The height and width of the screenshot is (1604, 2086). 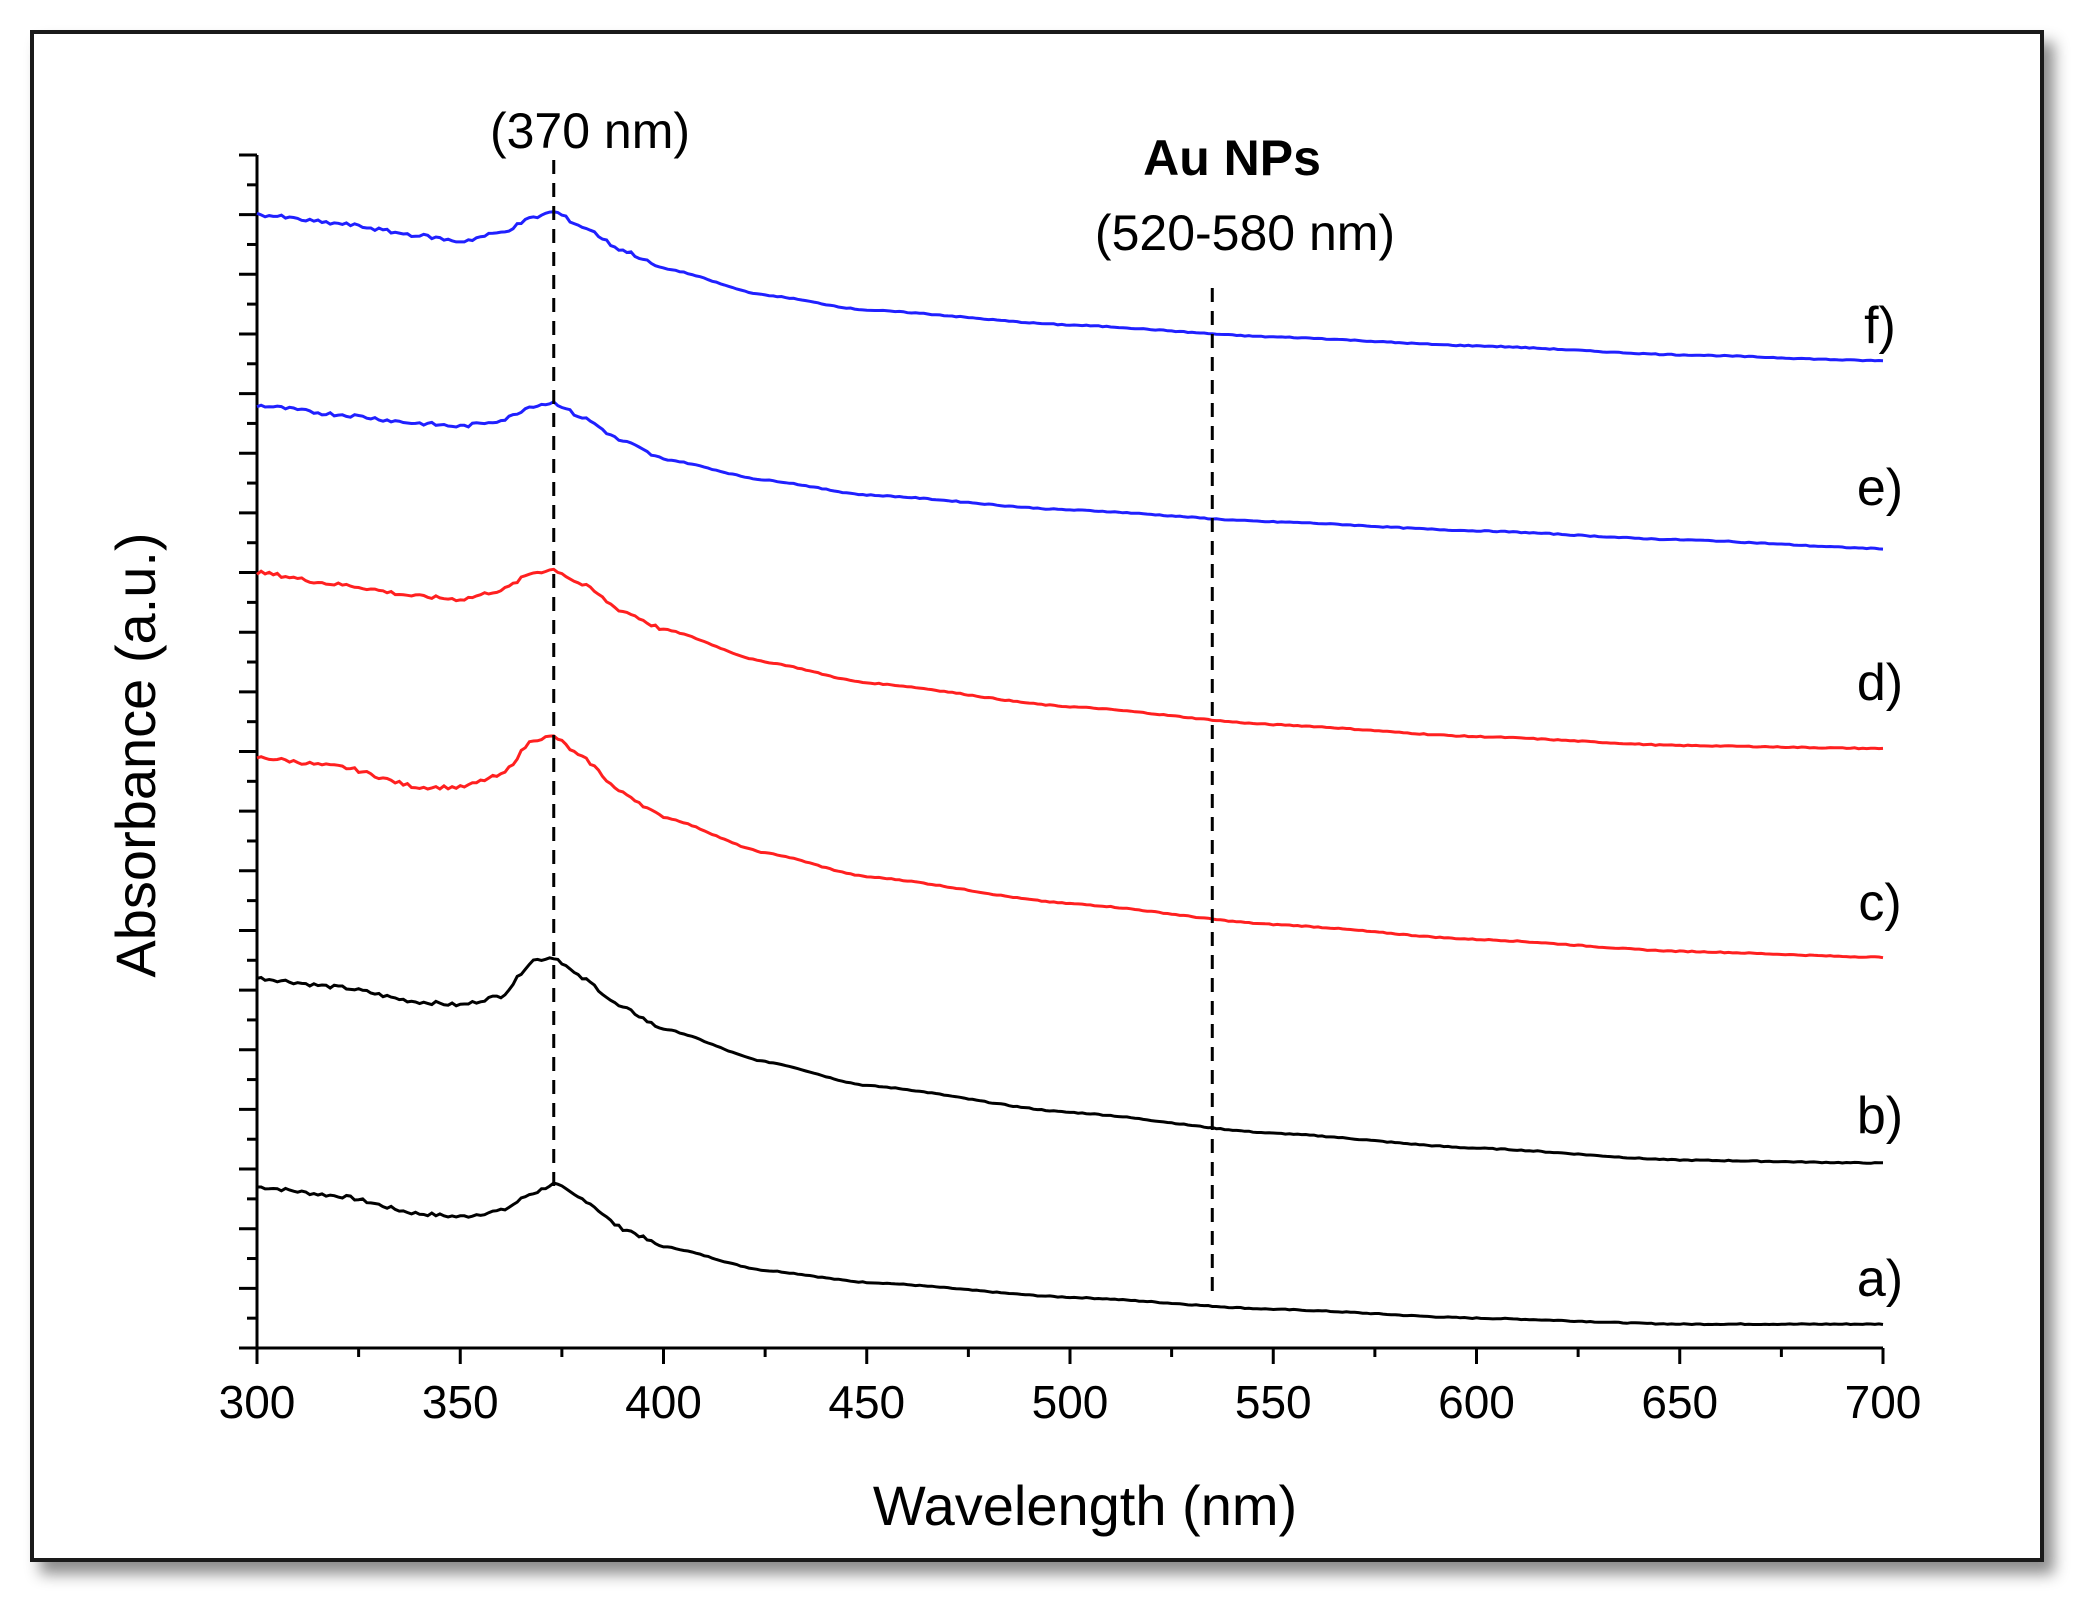 What do you see at coordinates (866, 1402) in the screenshot?
I see `x-tick-label: 450` at bounding box center [866, 1402].